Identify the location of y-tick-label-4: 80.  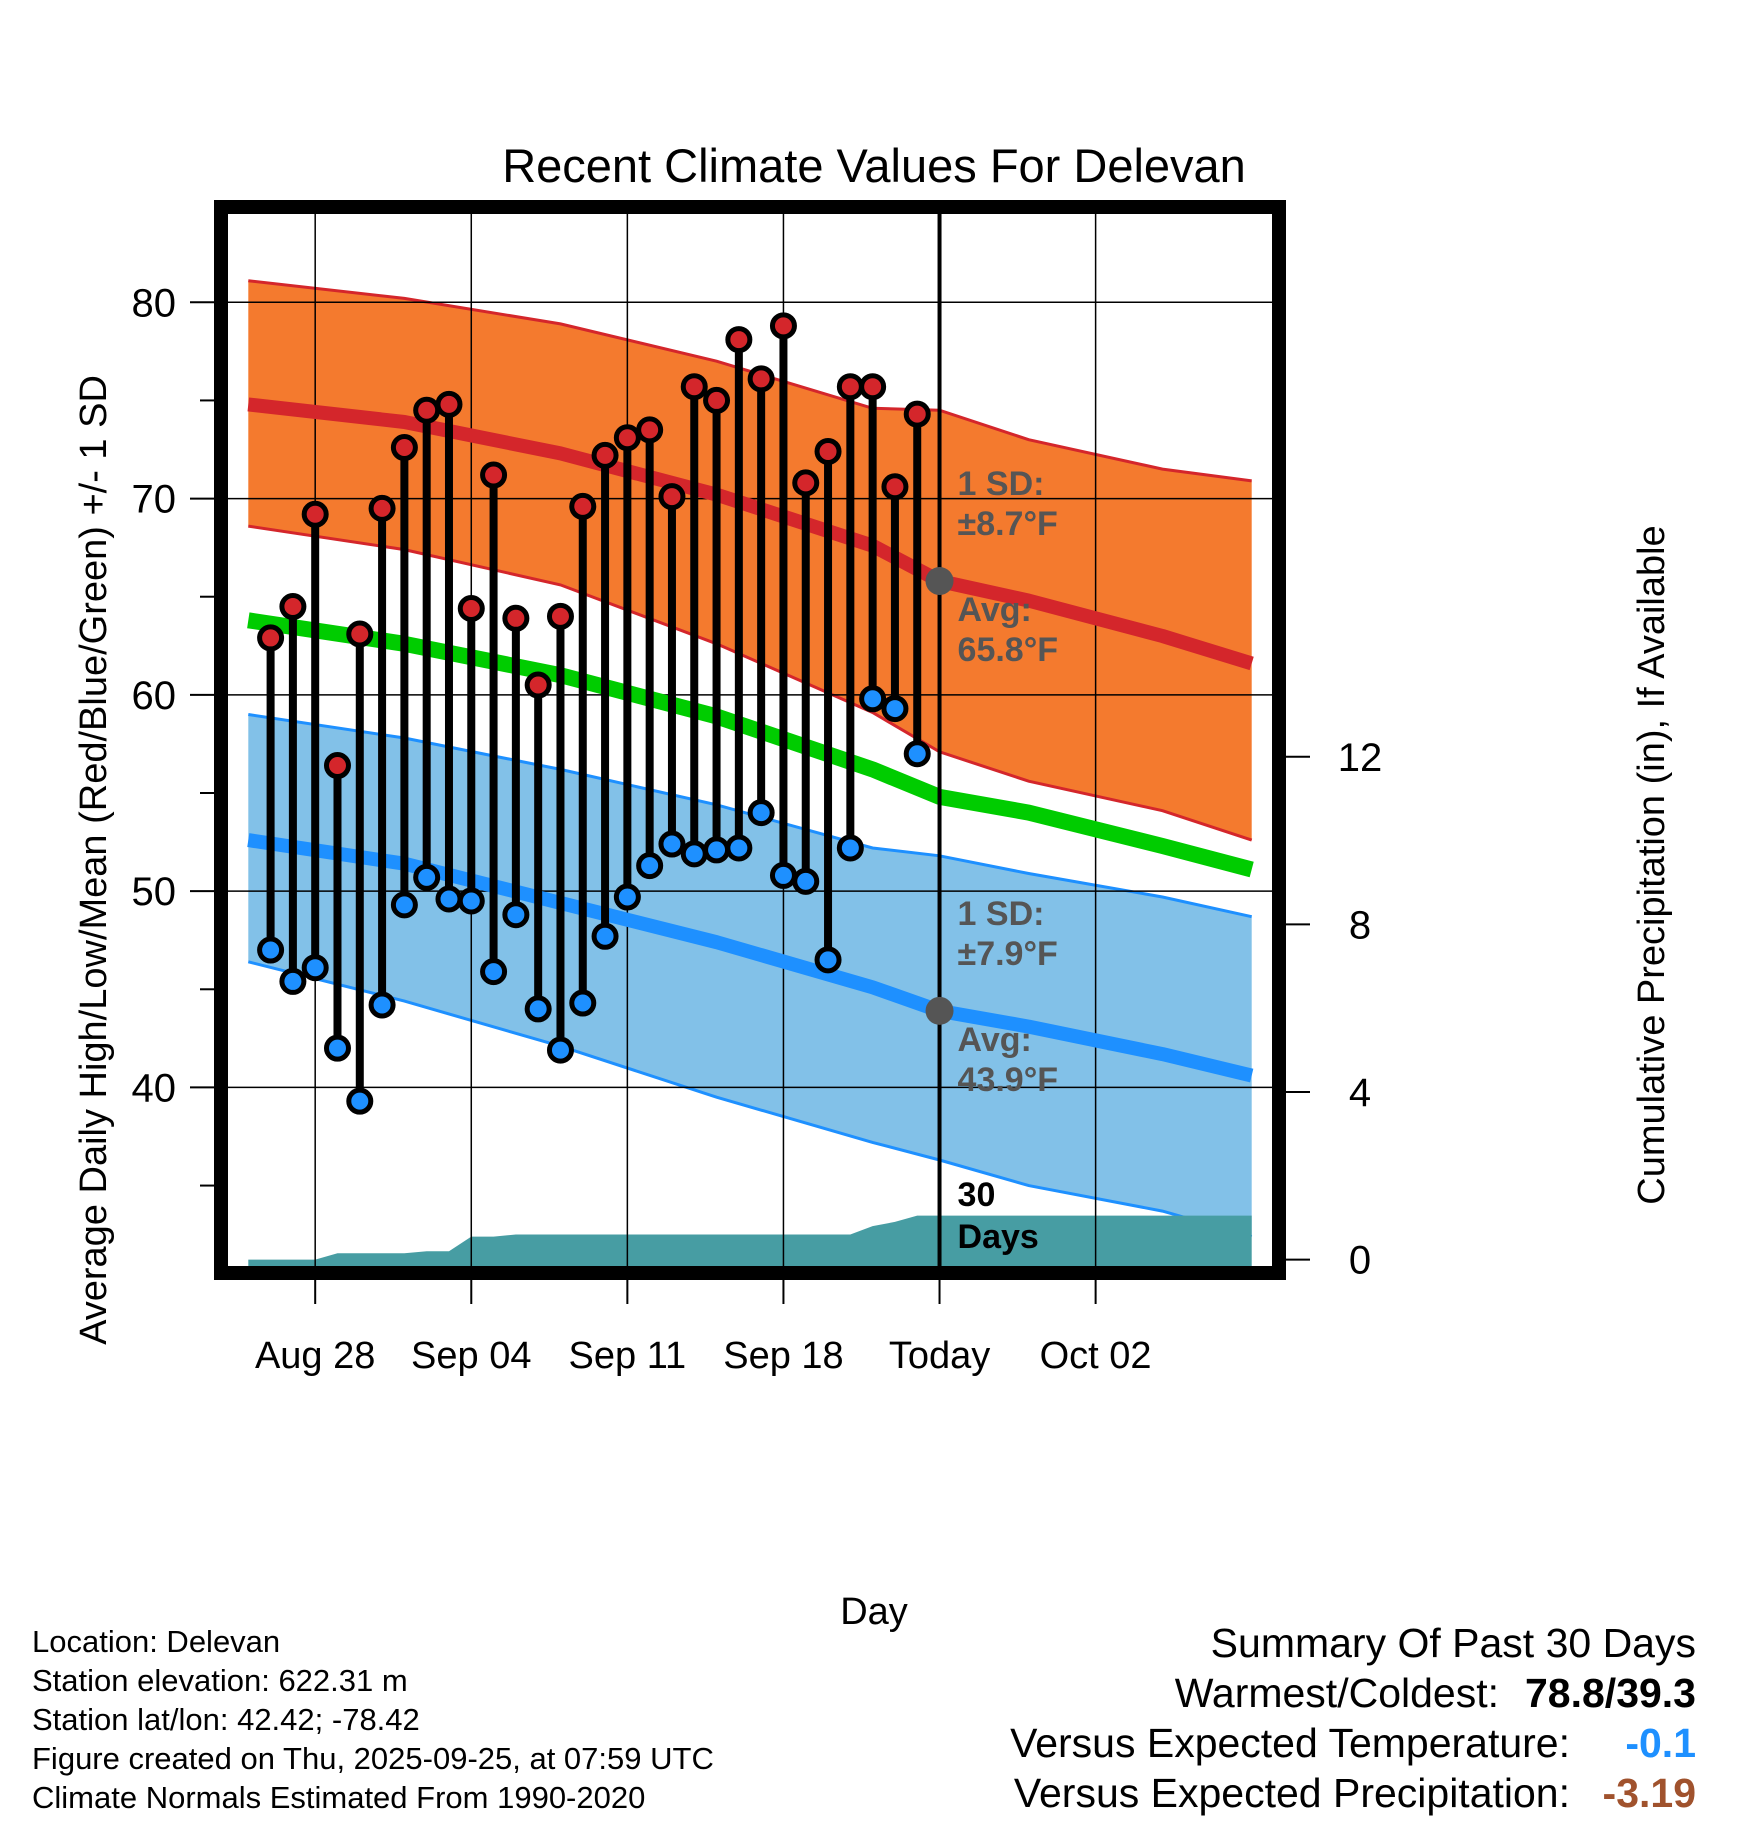
(154, 303).